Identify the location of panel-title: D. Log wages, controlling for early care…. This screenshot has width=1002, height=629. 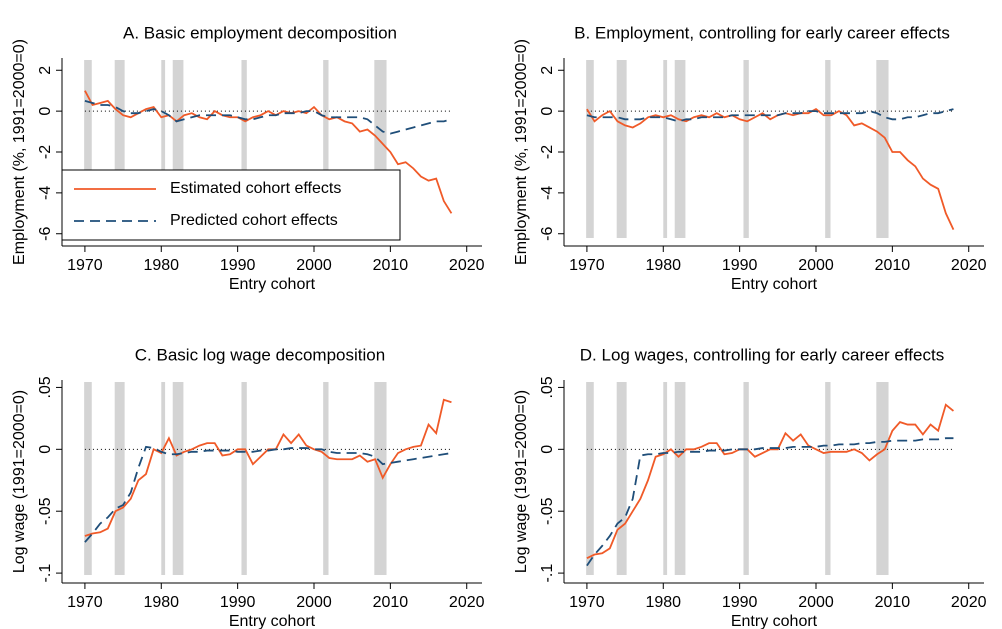
(762, 354).